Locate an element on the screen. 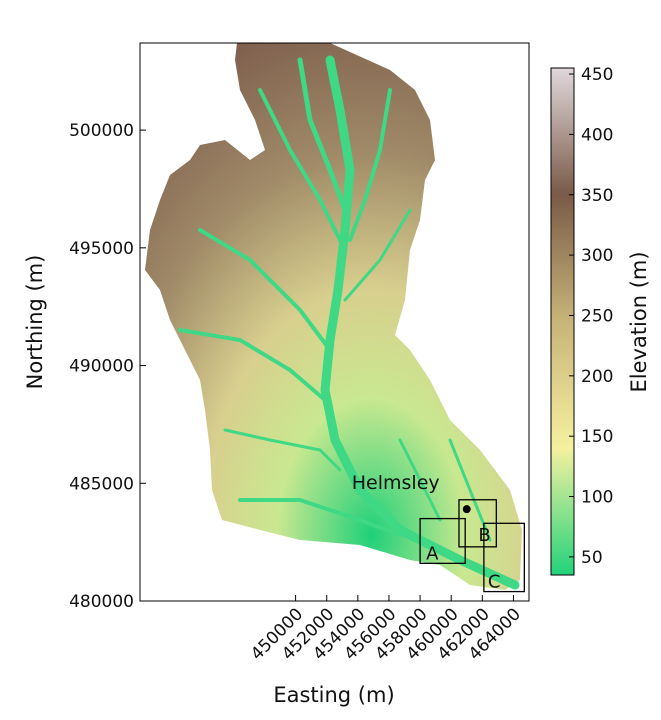 The image size is (661, 720). colorbar-tick-label: 100 is located at coordinates (597, 498).